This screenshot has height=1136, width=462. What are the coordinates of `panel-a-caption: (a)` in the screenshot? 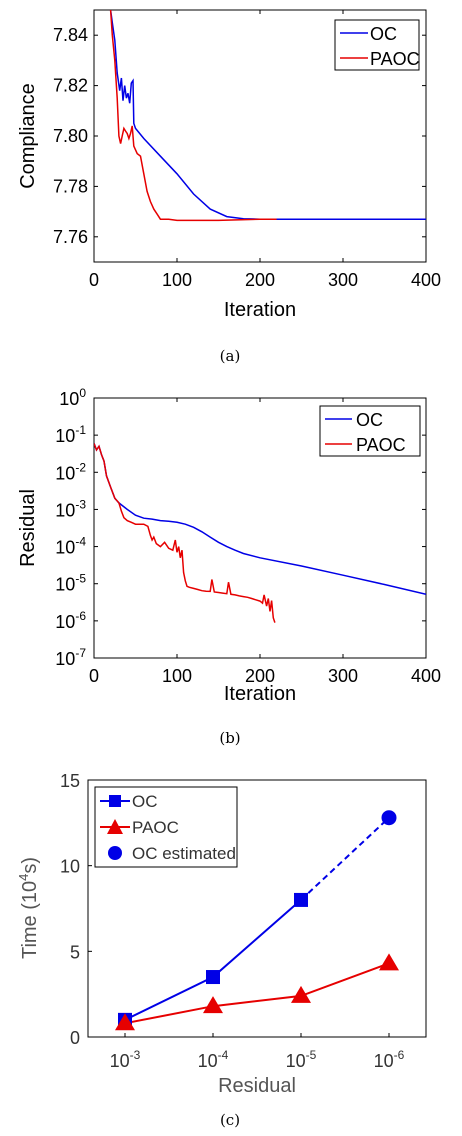 It's located at (230, 356).